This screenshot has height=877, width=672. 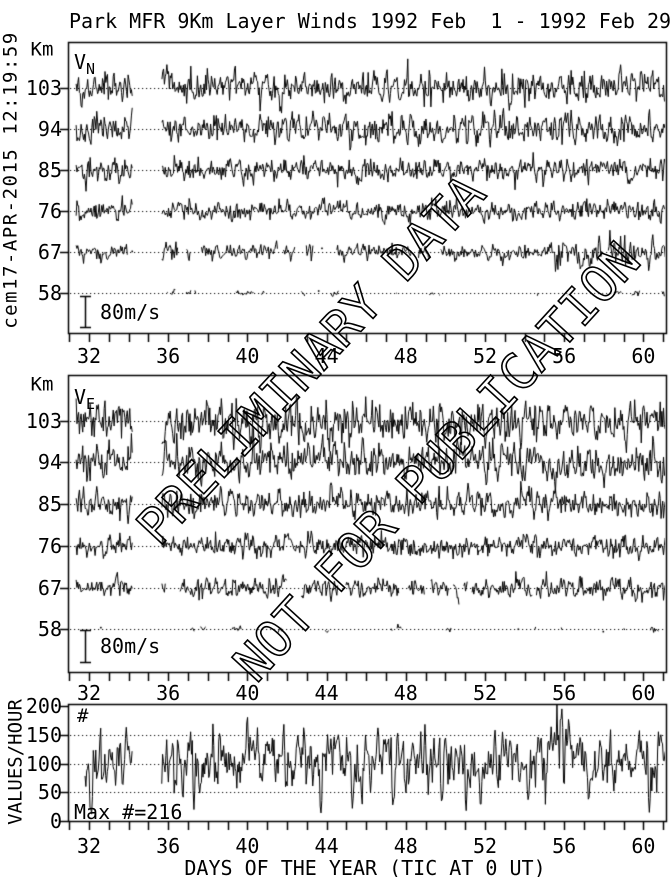 What do you see at coordinates (11, 180) in the screenshot?
I see `side-timestamp: cem17-APR-2015 12:19:59` at bounding box center [11, 180].